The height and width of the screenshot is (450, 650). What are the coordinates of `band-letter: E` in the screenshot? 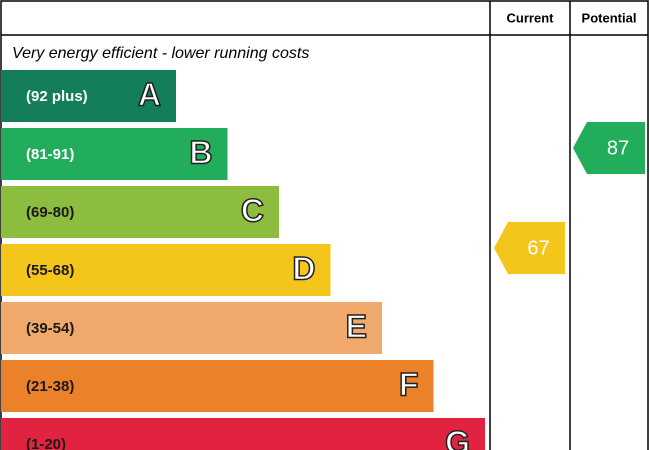 It's located at (356, 326).